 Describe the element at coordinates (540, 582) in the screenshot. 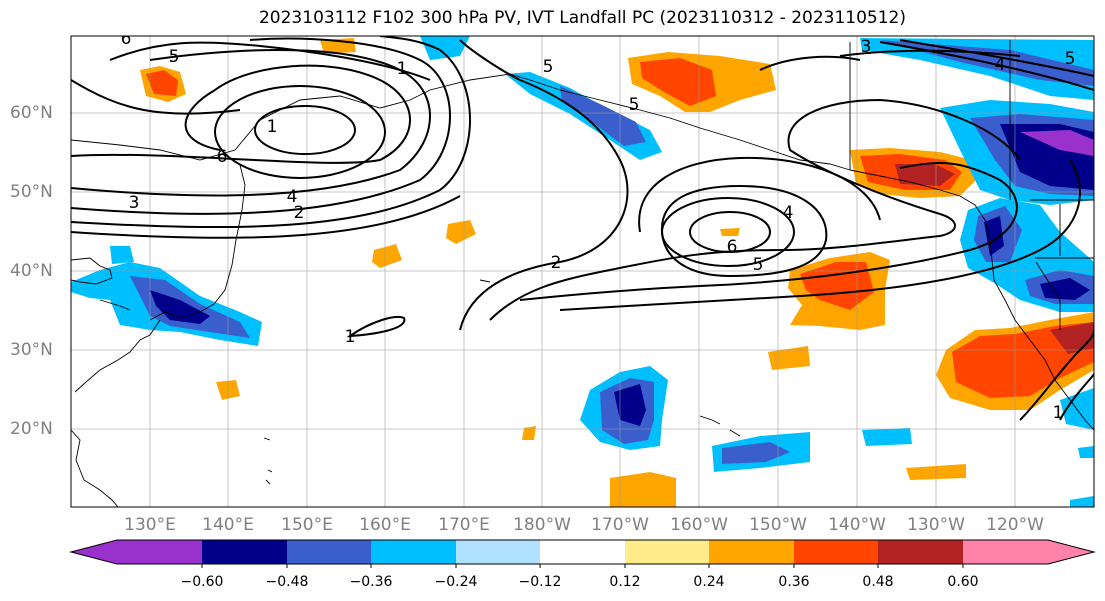

I see `colorbar-tick-label: −0.12` at that location.